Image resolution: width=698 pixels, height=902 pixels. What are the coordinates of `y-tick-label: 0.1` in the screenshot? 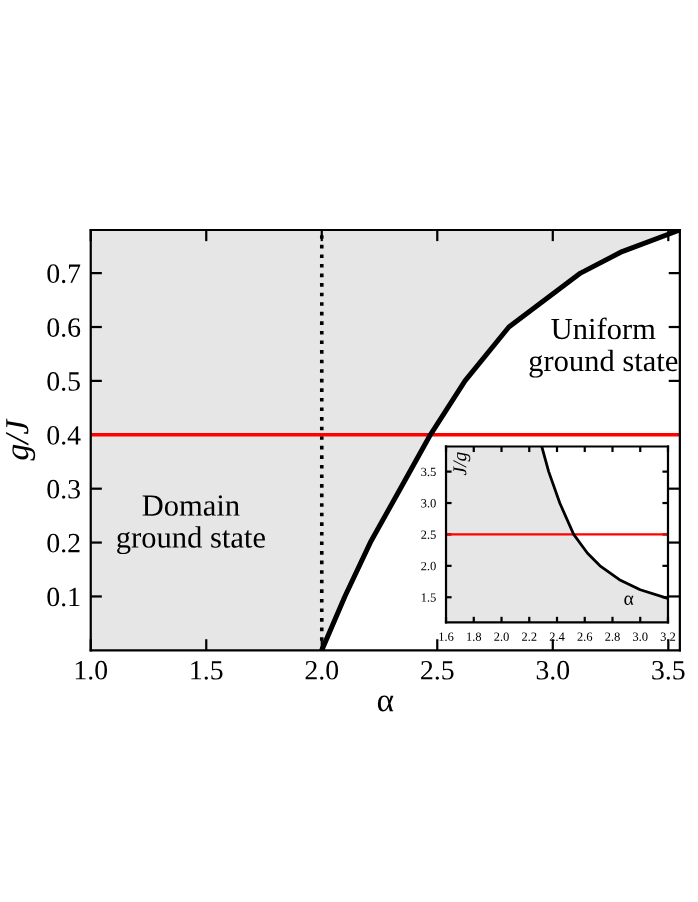 It's located at (63, 597).